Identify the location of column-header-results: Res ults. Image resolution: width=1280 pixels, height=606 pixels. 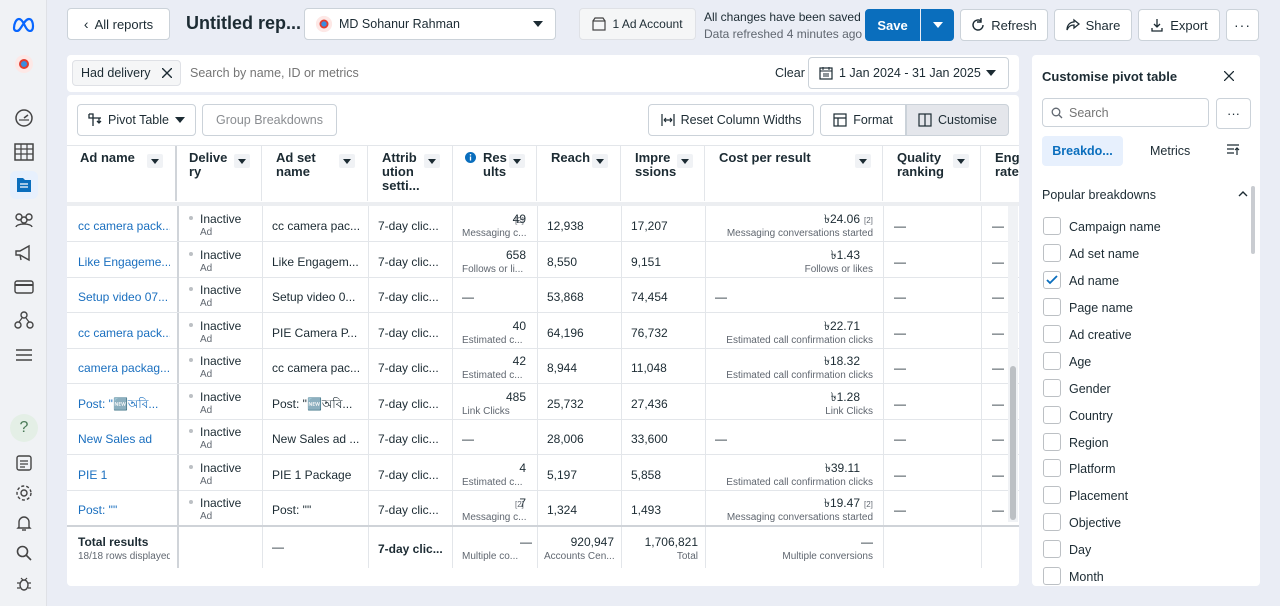
(497, 173).